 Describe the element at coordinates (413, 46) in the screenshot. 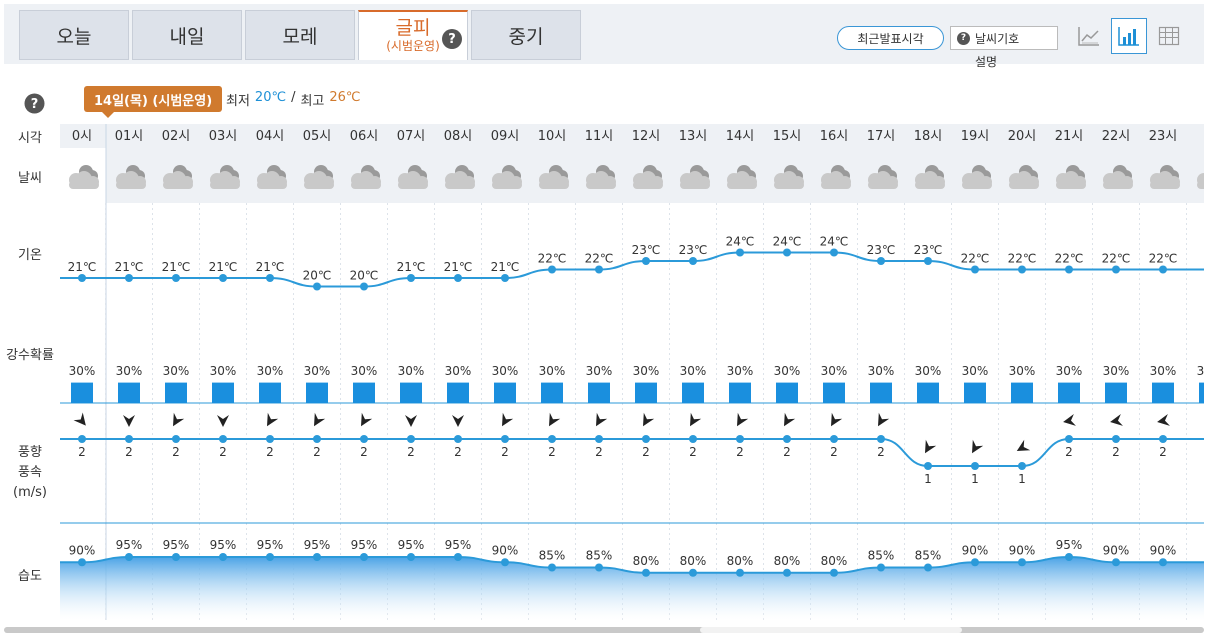

I see `tab-sublabel: (시범운영)` at that location.